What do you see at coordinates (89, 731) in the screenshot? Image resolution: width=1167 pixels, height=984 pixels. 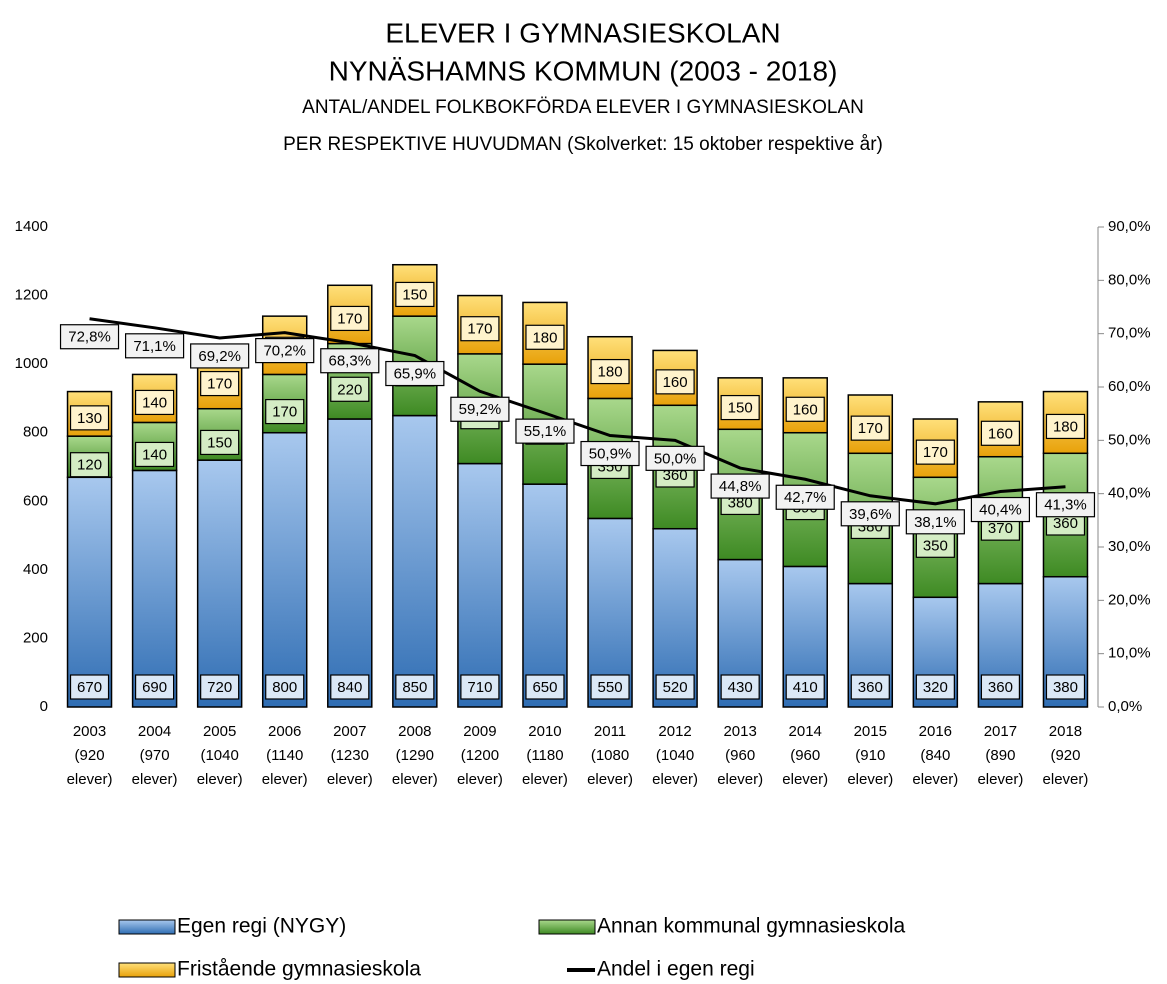 I see `x-tick-line: 2003` at bounding box center [89, 731].